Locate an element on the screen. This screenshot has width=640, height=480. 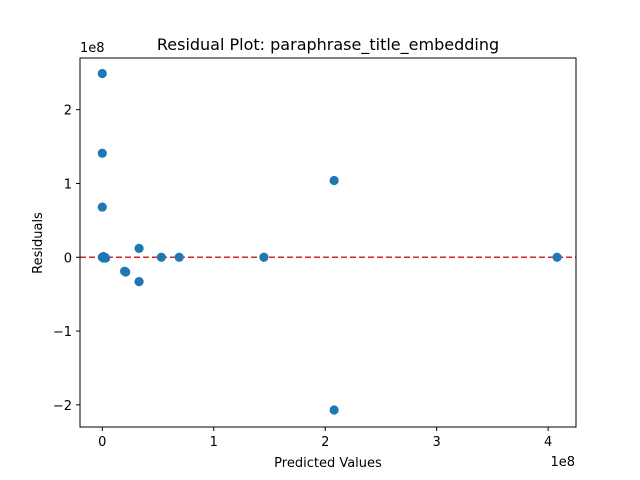
y-tick-label: −1 is located at coordinates (62, 332).